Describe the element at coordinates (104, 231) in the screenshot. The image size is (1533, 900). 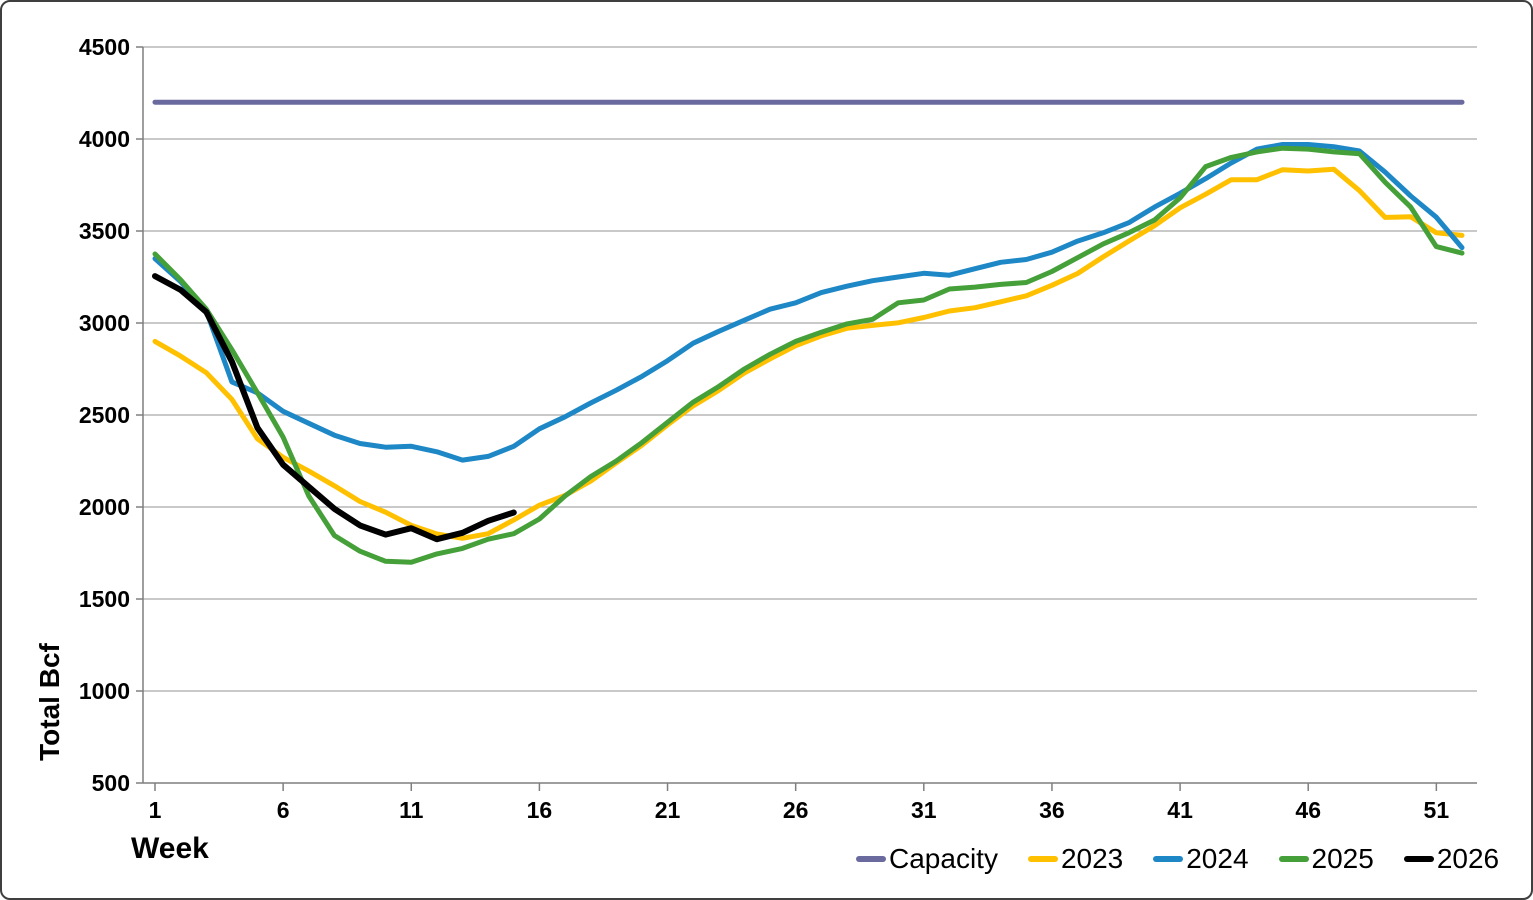
I see `y-tick-label-3500: 3500` at that location.